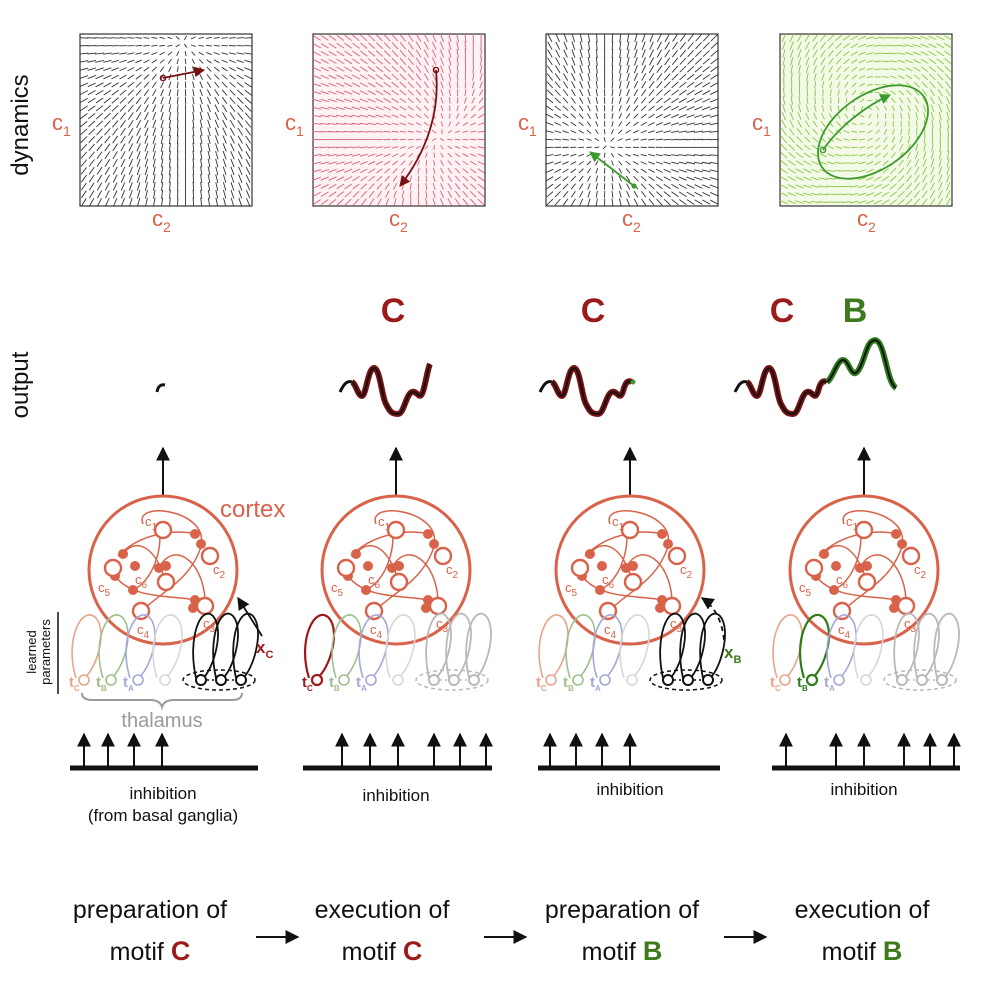  Describe the element at coordinates (865, 593) in the screenshot. I see `cortex-network-col4: c1 c2 c3 c4 c5 c6 tC tB tA` at that location.